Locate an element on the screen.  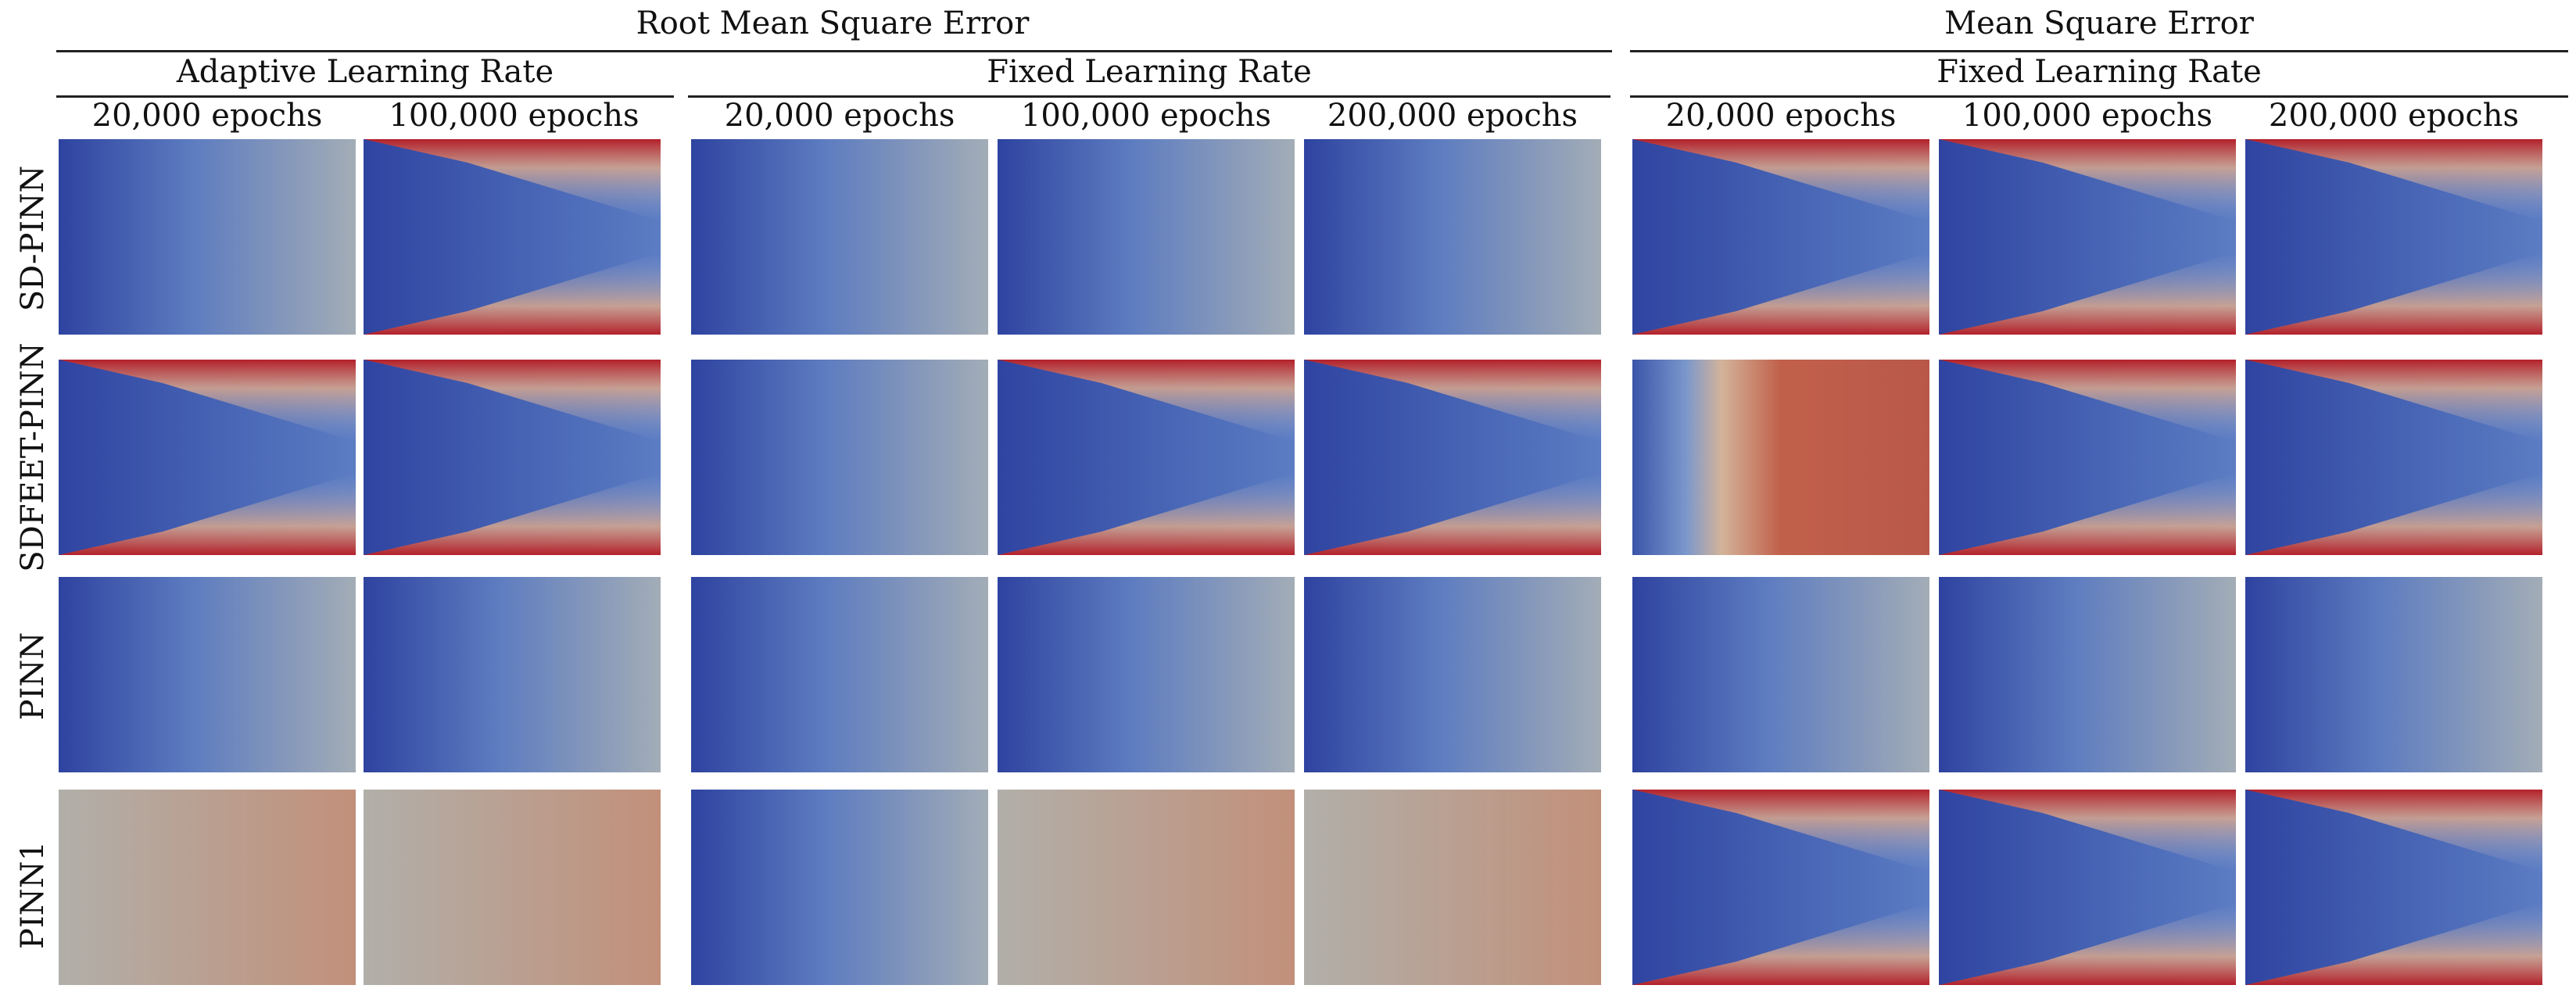
header-mse: Mean Square Error is located at coordinates (2099, 23).